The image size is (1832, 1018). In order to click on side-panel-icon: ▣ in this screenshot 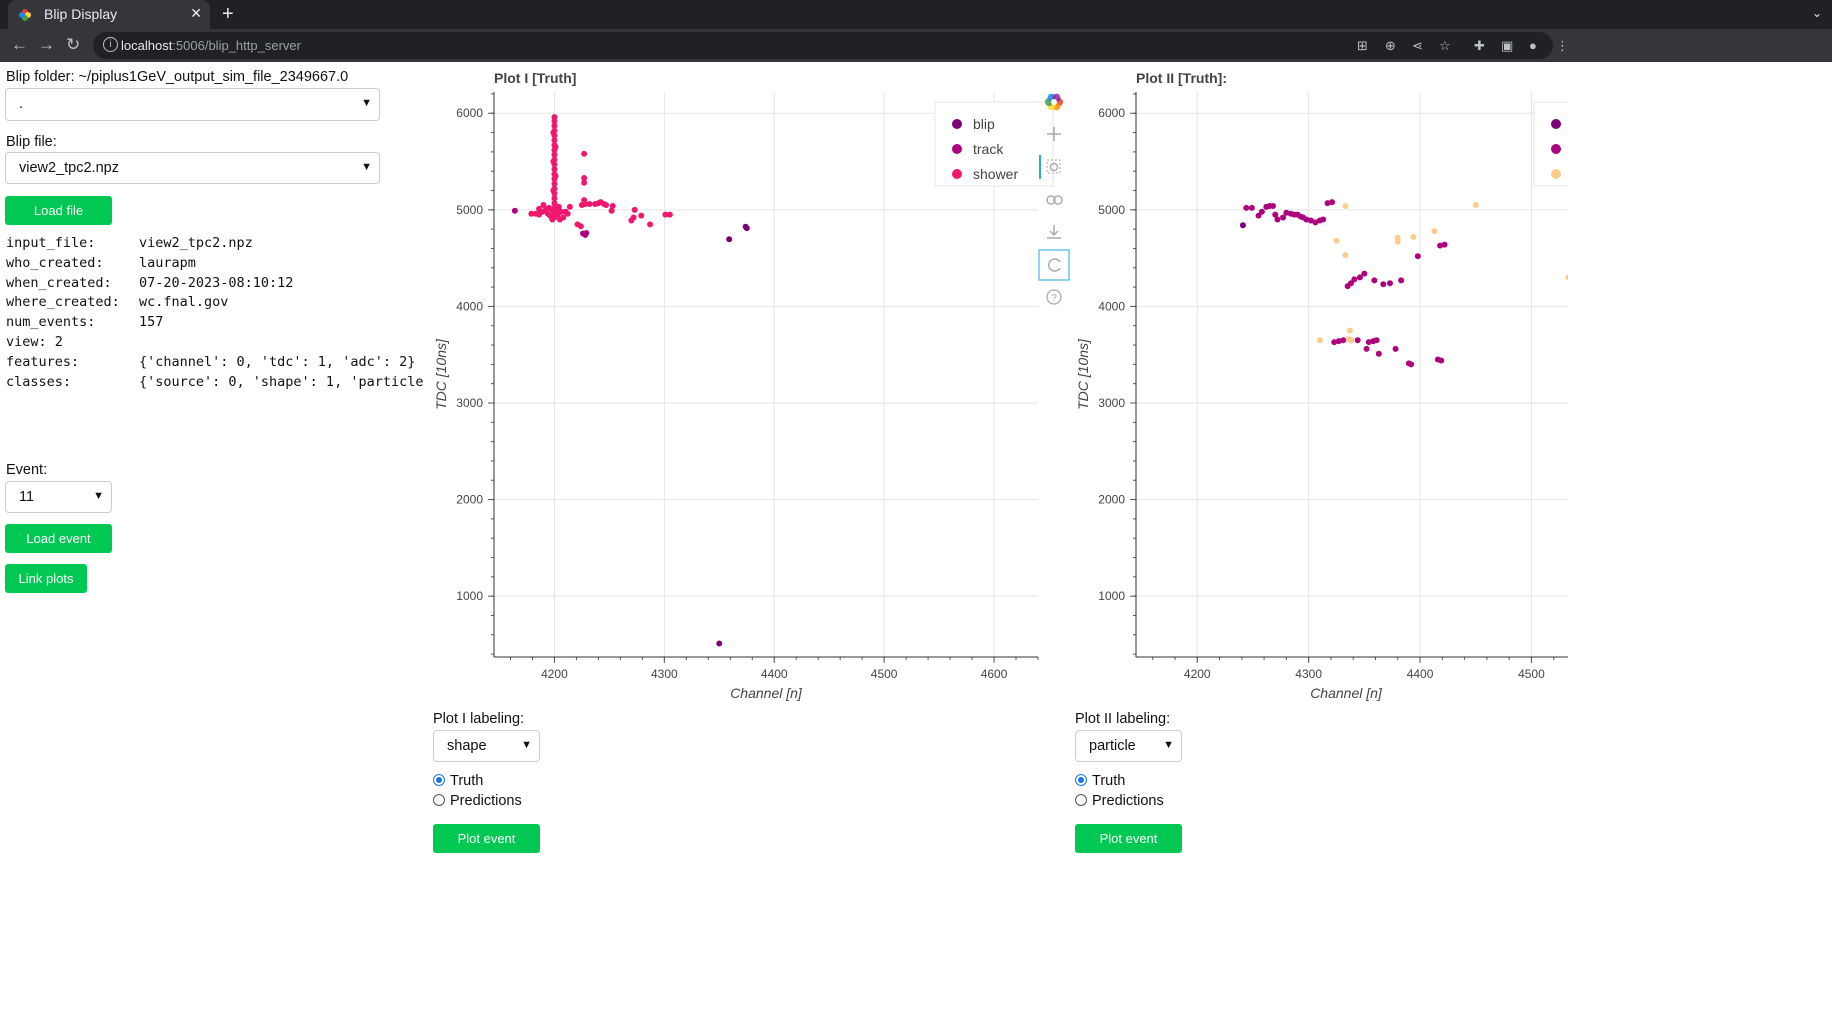, I will do `click(1507, 45)`.